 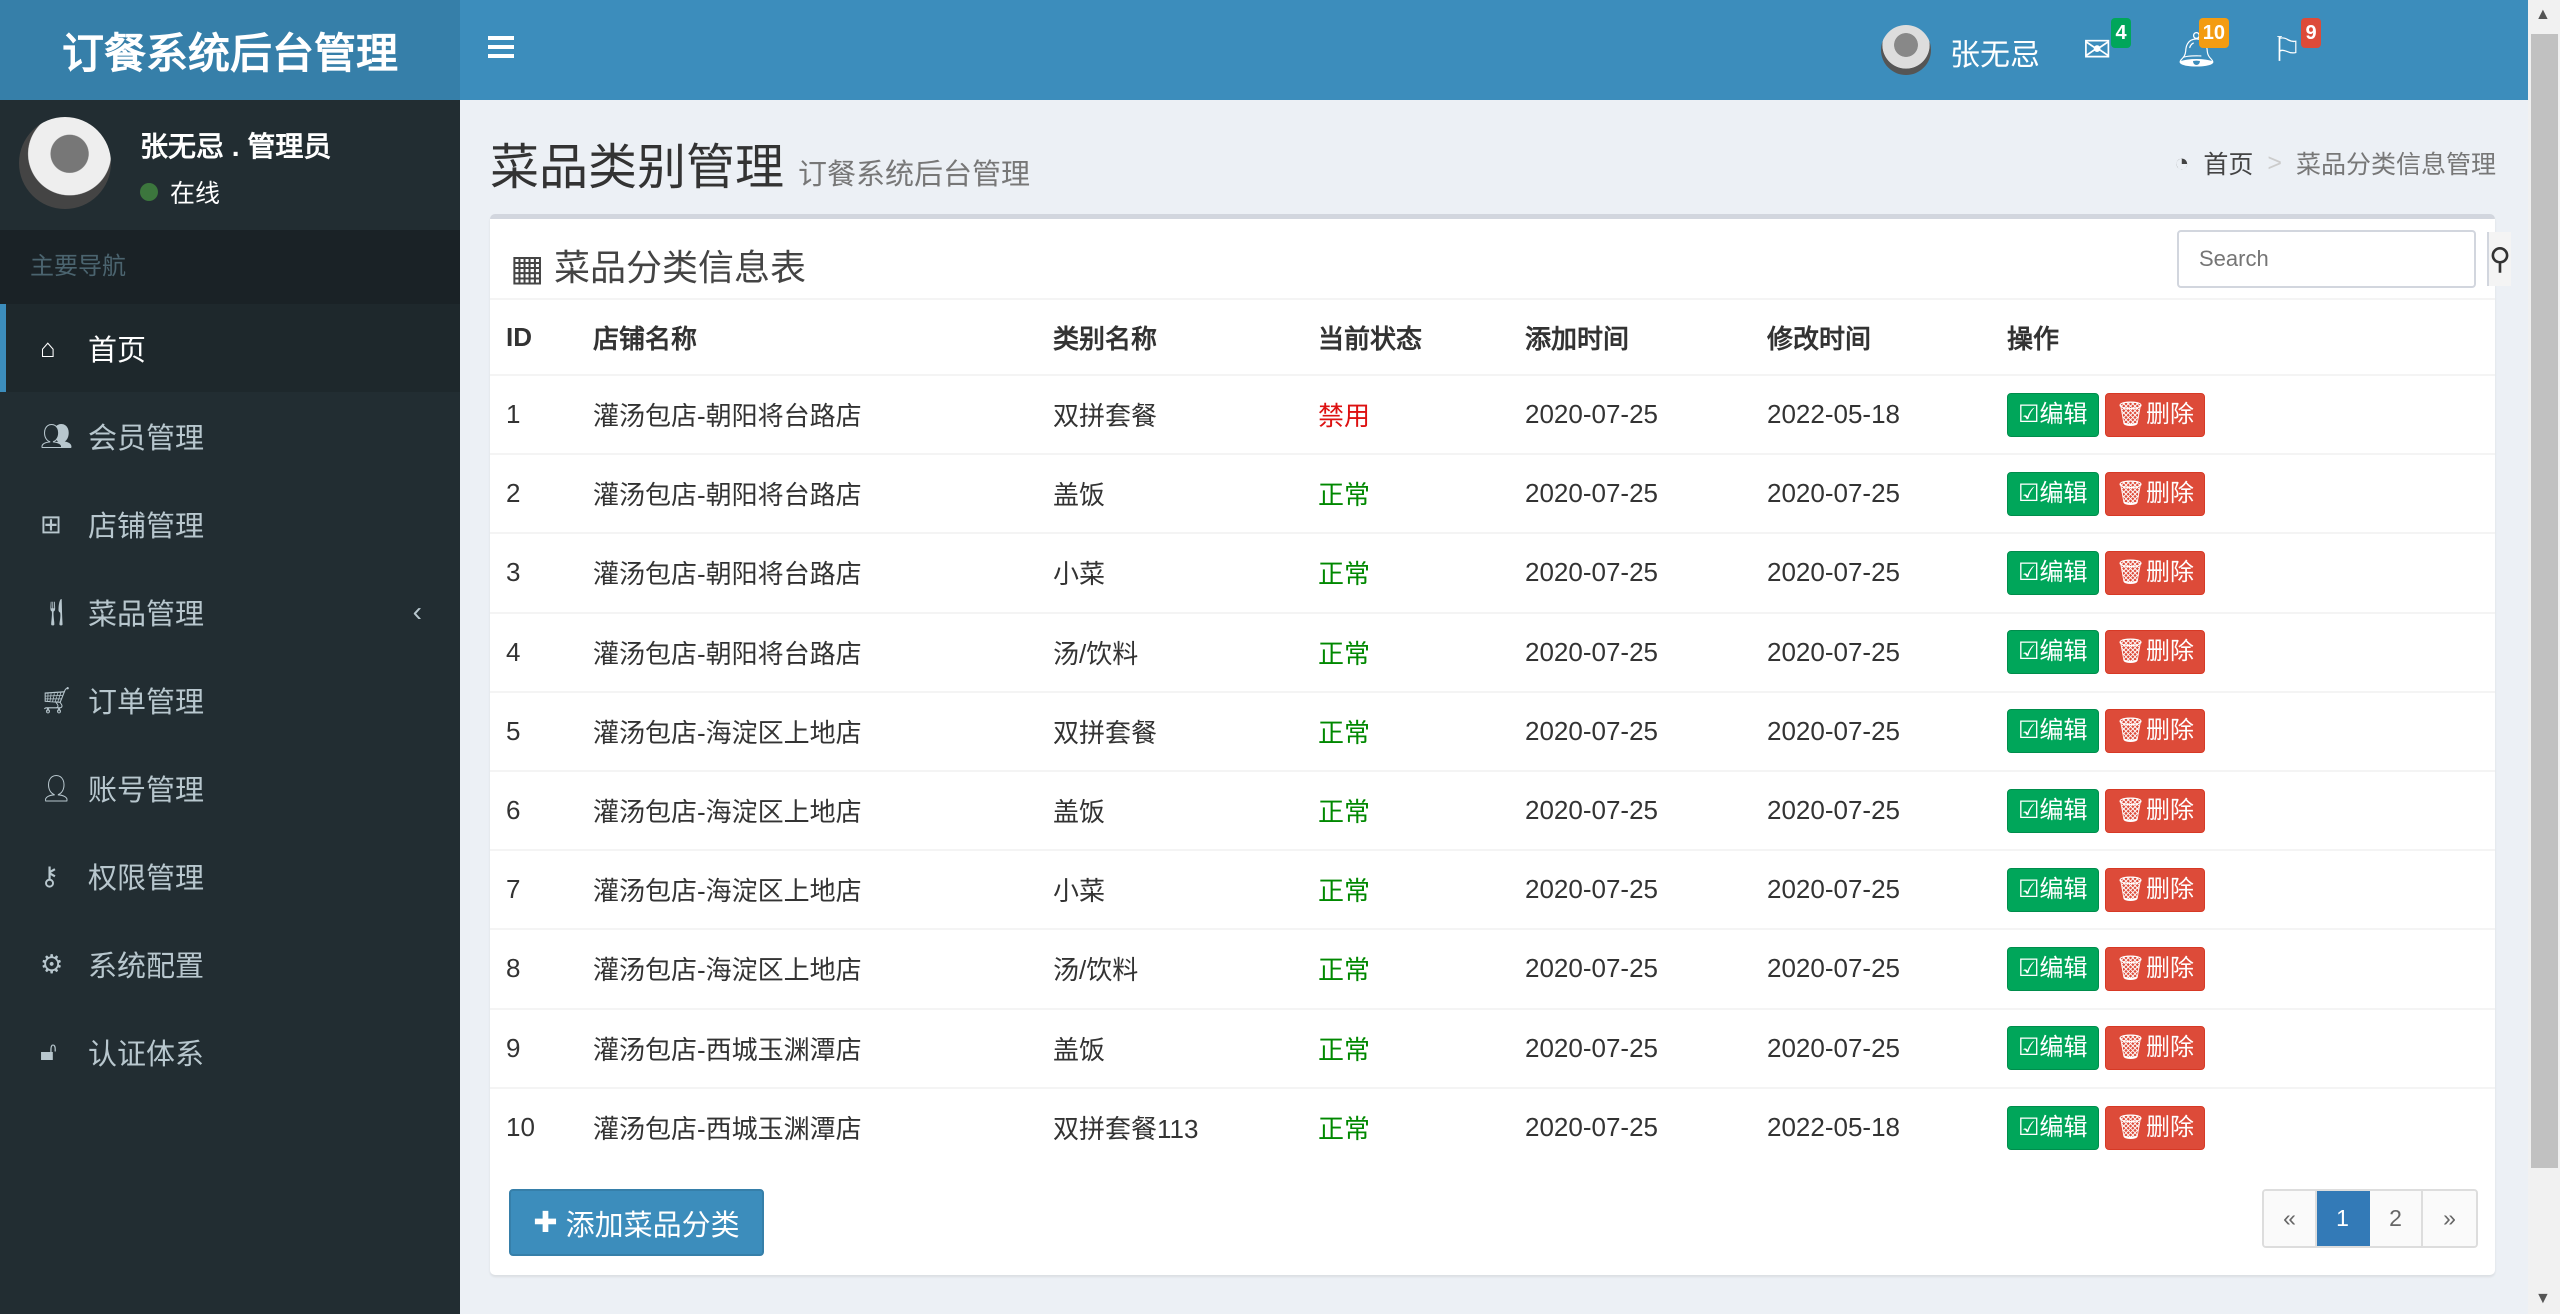 I want to click on add-category-label: 添加菜品分类, so click(x=652, y=1225).